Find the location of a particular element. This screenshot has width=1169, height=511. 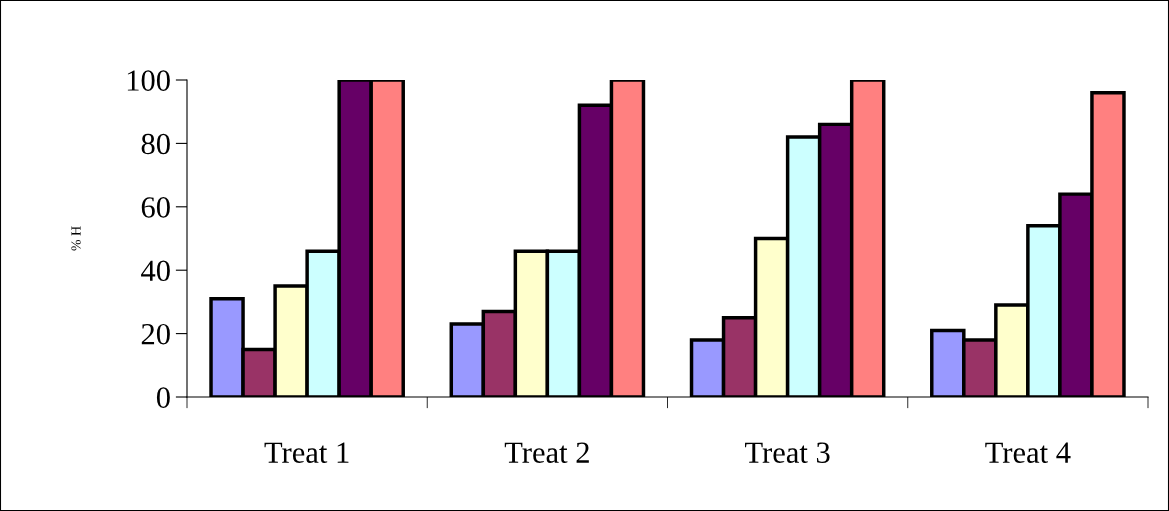

x-tick-label: Treat 4 is located at coordinates (1028, 452).